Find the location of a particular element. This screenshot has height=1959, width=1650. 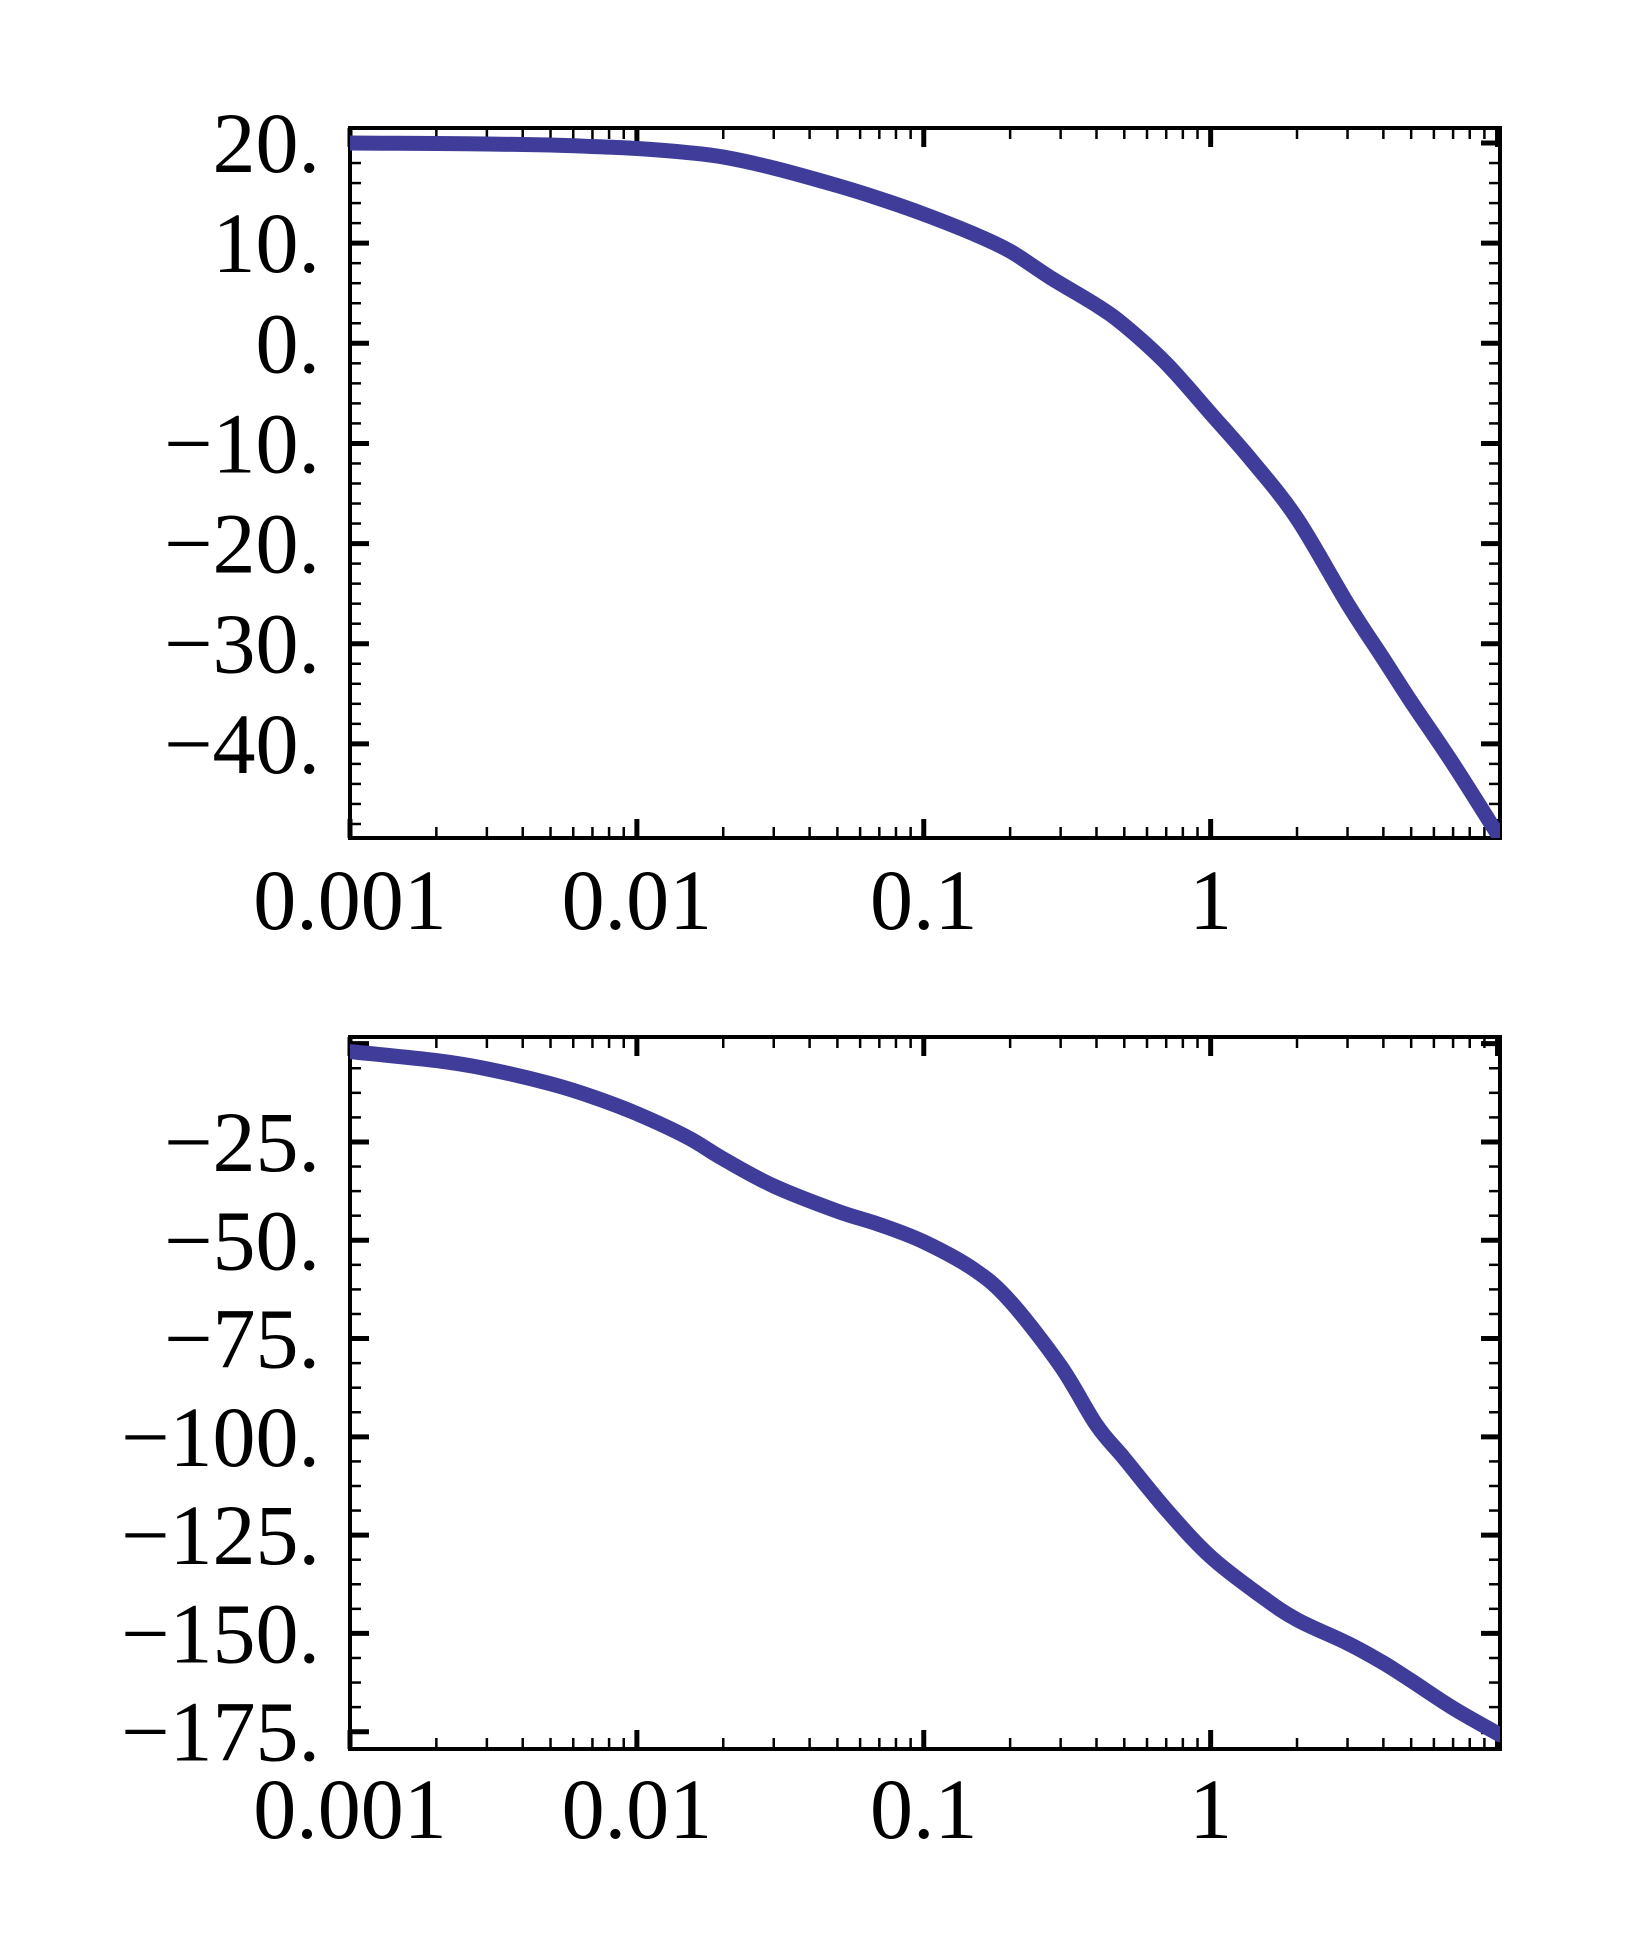

bode-magnitude-x-tick-label: 0.01 is located at coordinates (637, 900).